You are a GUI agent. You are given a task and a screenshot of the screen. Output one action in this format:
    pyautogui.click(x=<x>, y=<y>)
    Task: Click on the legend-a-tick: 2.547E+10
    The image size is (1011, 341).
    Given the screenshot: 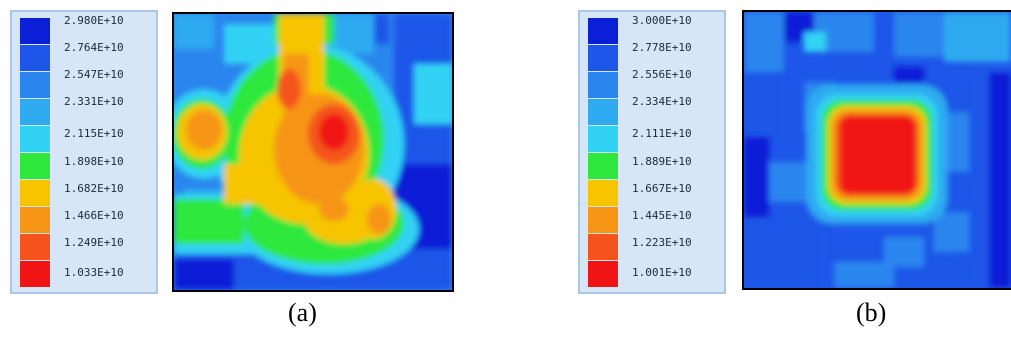 What is the action you would take?
    pyautogui.click(x=94, y=74)
    